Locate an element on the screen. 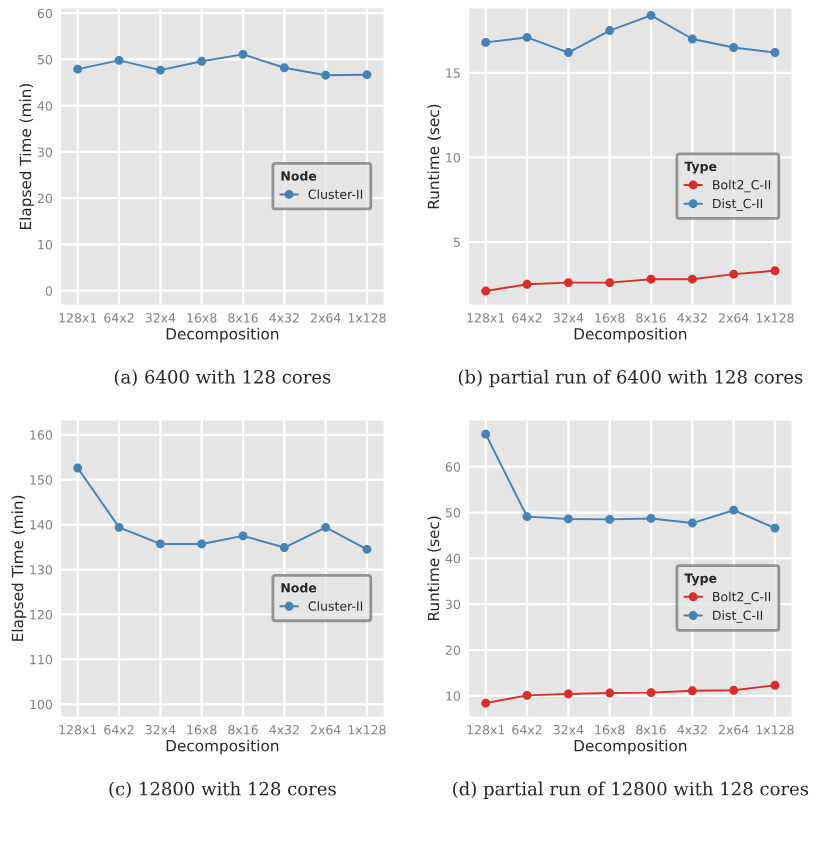 The width and height of the screenshot is (816, 858). text: (c) 12800 with 128 cores is located at coordinates (222, 790).